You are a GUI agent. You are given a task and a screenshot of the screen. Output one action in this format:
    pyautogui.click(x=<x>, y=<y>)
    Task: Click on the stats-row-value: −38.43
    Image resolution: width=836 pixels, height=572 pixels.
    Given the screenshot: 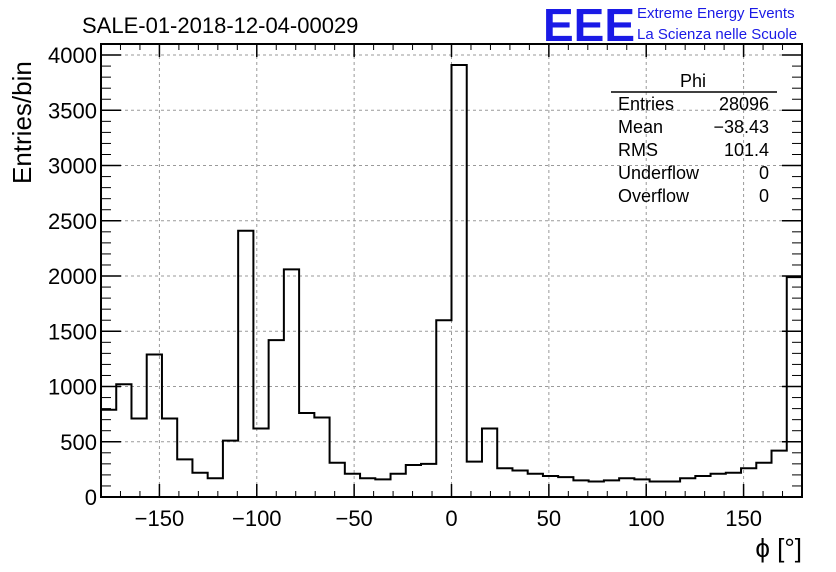 What is the action you would take?
    pyautogui.click(x=741, y=127)
    